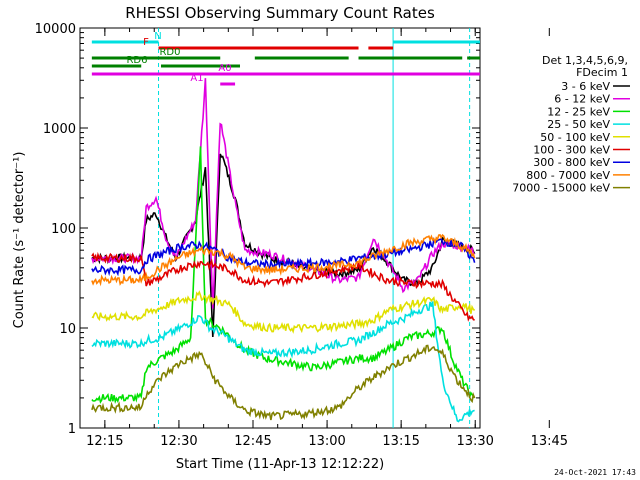  Describe the element at coordinates (571, 162) in the screenshot. I see `legend-entry: 300 - 800 keV` at that location.